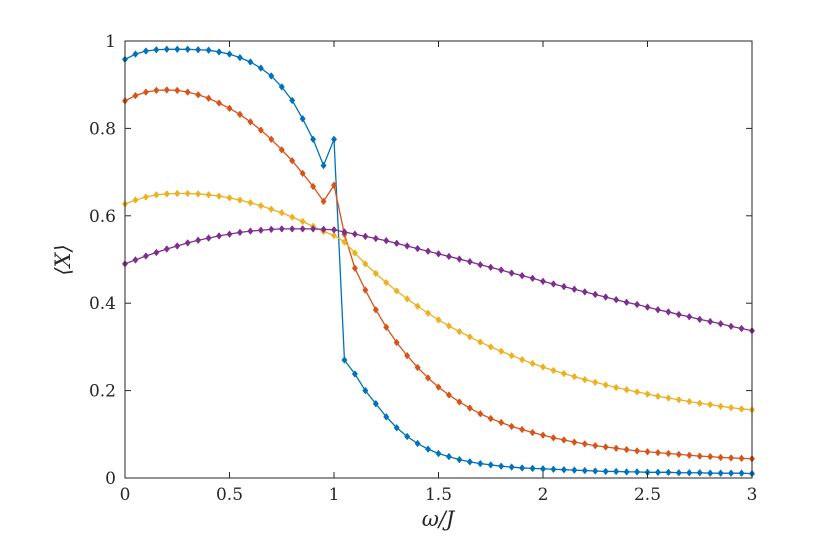  Describe the element at coordinates (438, 495) in the screenshot. I see `x-tick-label: 1.5` at that location.